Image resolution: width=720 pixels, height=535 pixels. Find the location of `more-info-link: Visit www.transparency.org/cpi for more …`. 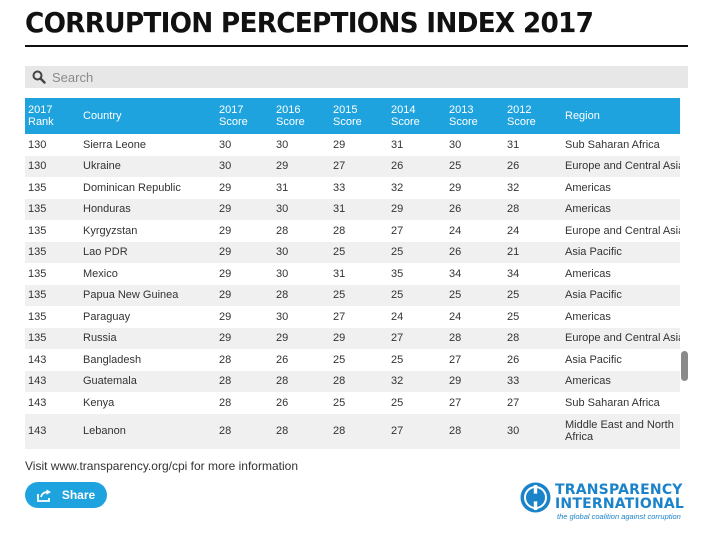

more-info-link: Visit www.transparency.org/cpi for more … is located at coordinates (161, 466).